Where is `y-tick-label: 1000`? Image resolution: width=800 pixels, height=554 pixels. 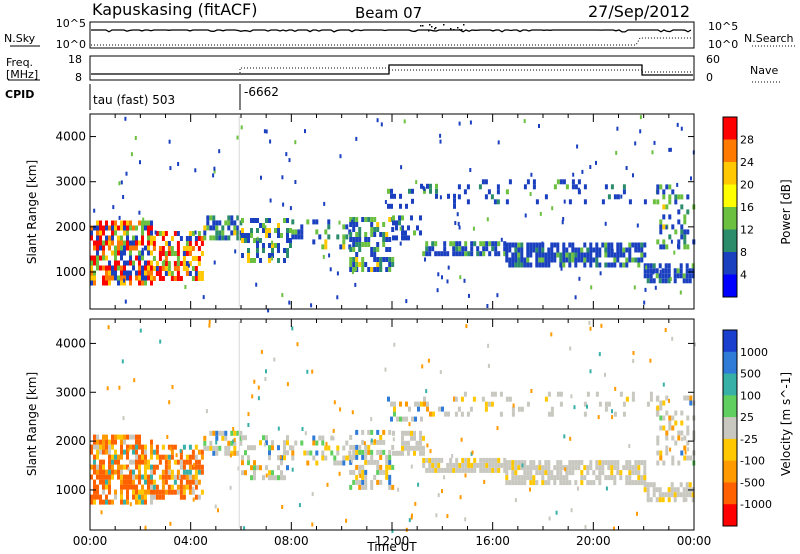
y-tick-label: 1000 is located at coordinates (70, 490).